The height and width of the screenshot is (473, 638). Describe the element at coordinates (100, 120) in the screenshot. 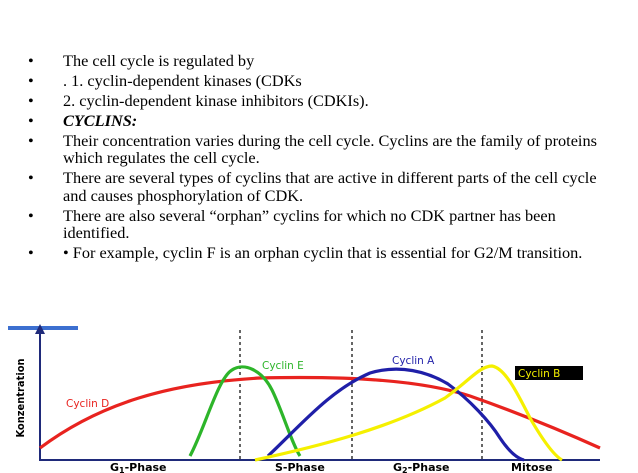

I see `bullet-heading-cyclins: CYCLINS:` at that location.